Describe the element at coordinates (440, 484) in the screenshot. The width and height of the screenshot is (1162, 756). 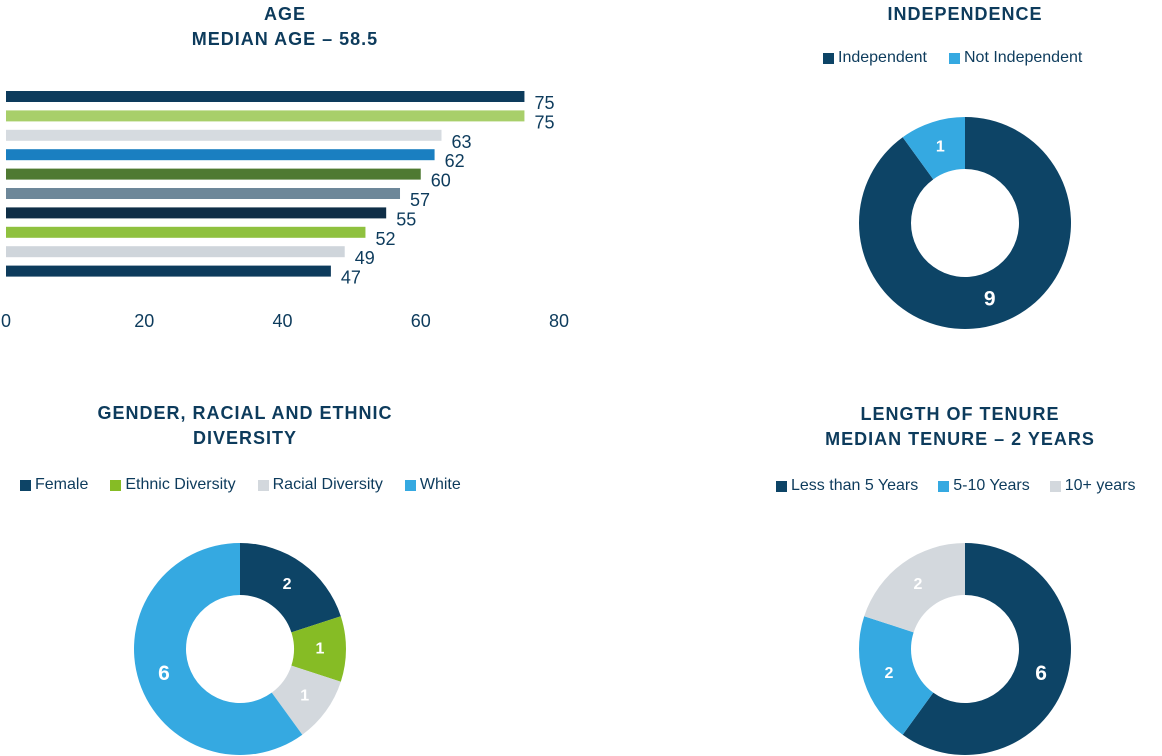
I see `legend-label: White` at that location.